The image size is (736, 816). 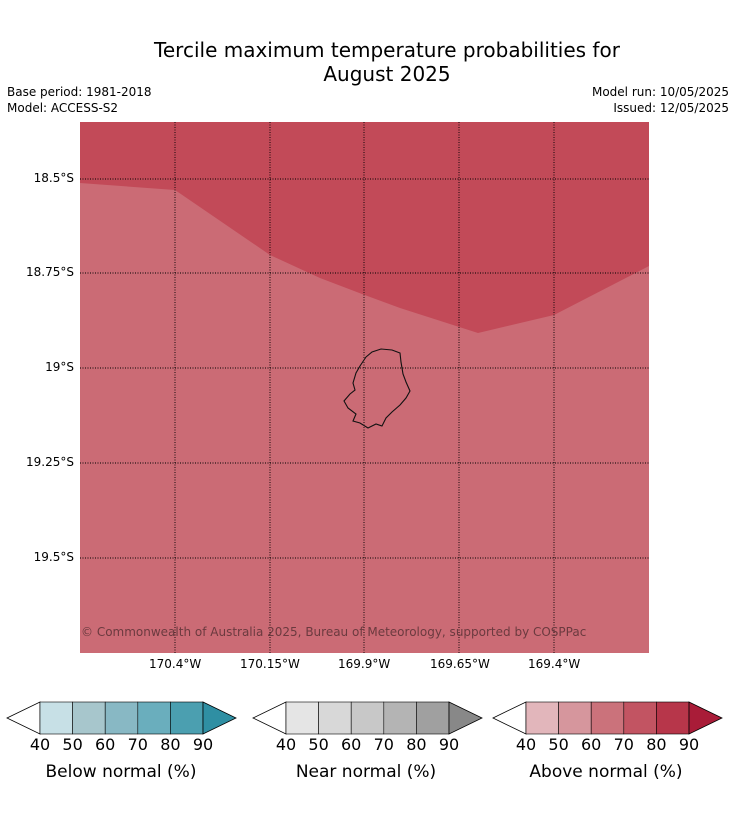 What do you see at coordinates (219, 718) in the screenshot?
I see `below-normal-extend-high` at bounding box center [219, 718].